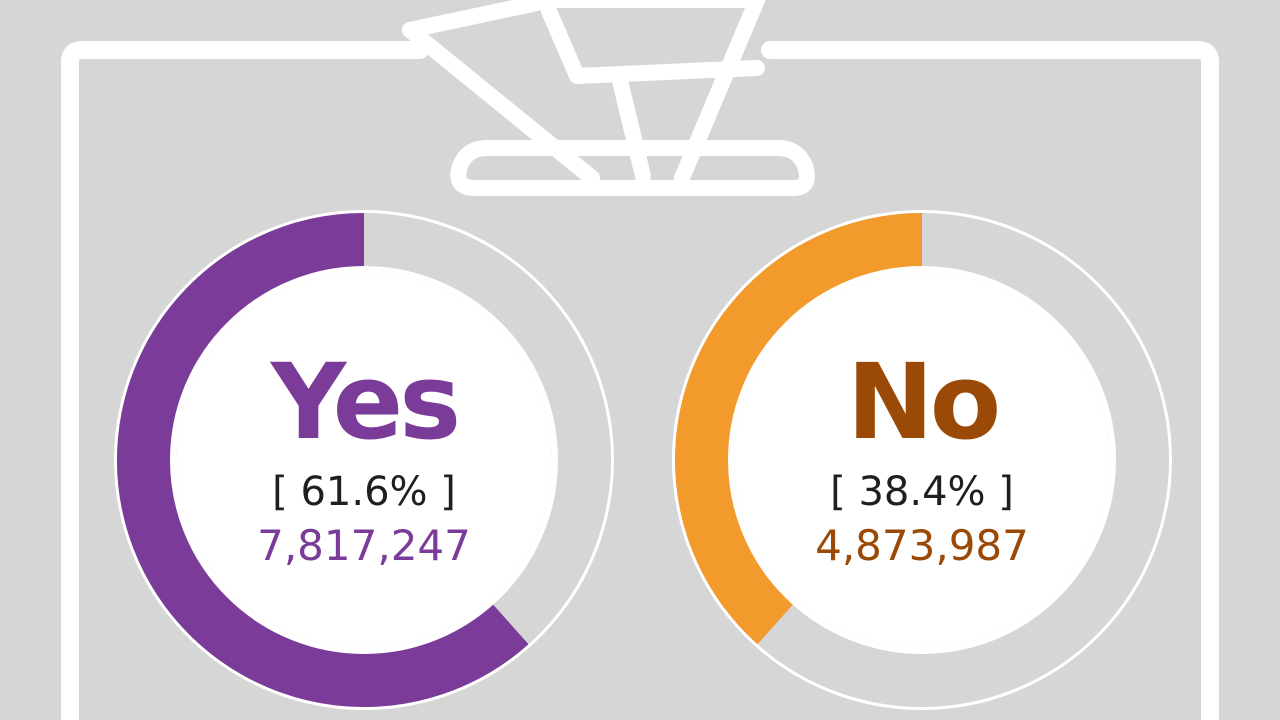  What do you see at coordinates (364, 492) in the screenshot?
I see `yes-percent-label: [ 61.6% ]` at bounding box center [364, 492].